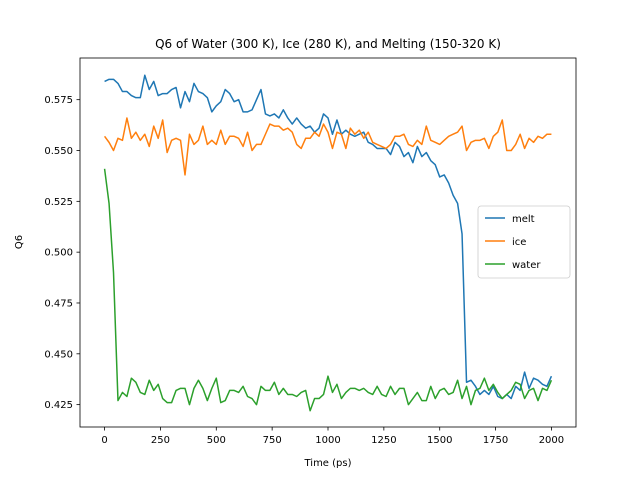 The width and height of the screenshot is (640, 480). Describe the element at coordinates (216, 440) in the screenshot. I see `x-tick-label: 500` at that location.